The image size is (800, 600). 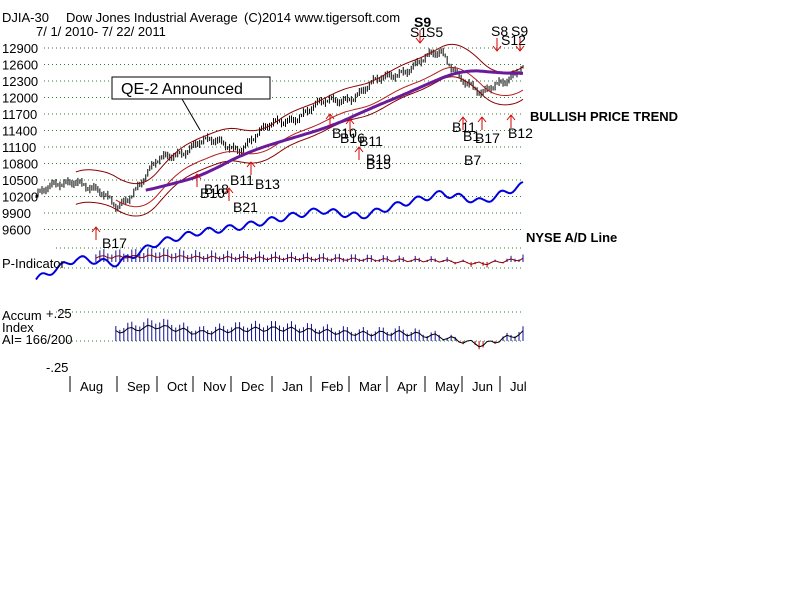 What do you see at coordinates (520, 133) in the screenshot?
I see `signal-b12: B12` at bounding box center [520, 133].